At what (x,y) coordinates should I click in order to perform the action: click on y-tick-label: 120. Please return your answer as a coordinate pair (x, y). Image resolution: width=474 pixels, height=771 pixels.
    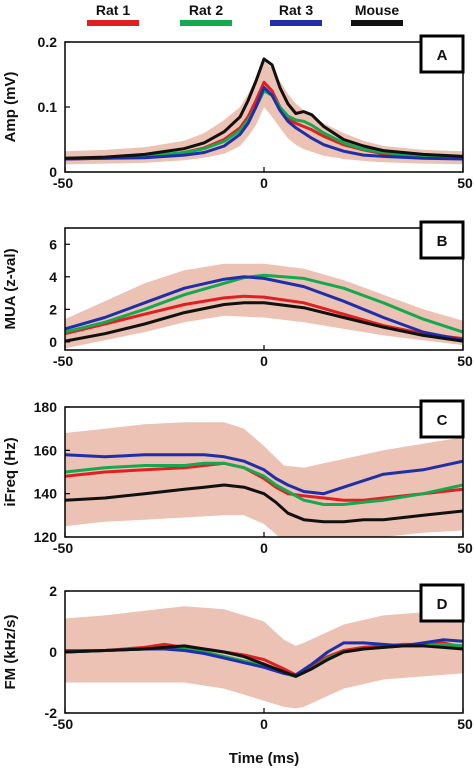
    Looking at the image, I should click on (46, 537).